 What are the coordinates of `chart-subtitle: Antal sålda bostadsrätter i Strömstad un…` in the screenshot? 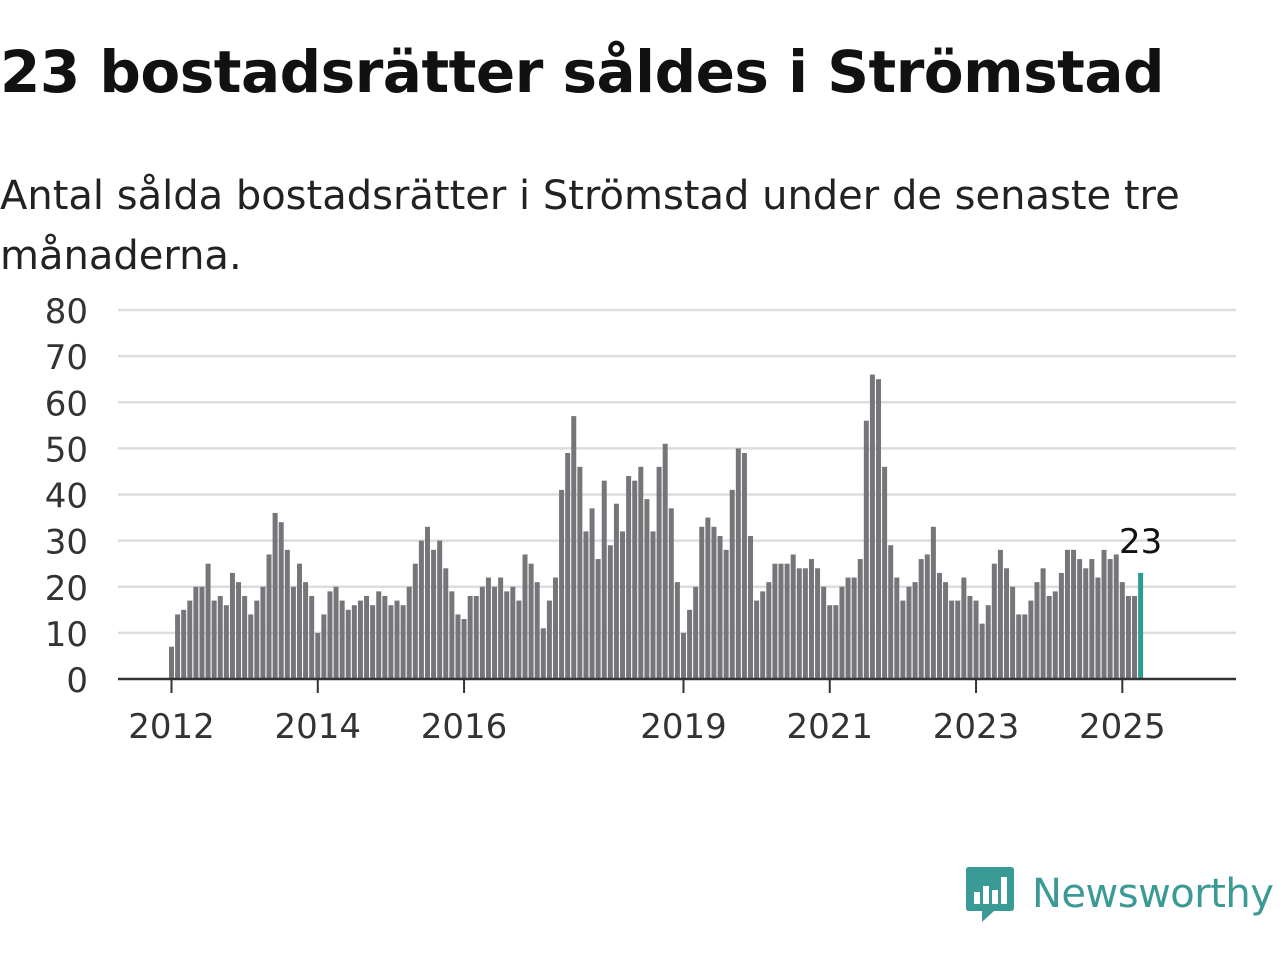 It's located at (590, 226).